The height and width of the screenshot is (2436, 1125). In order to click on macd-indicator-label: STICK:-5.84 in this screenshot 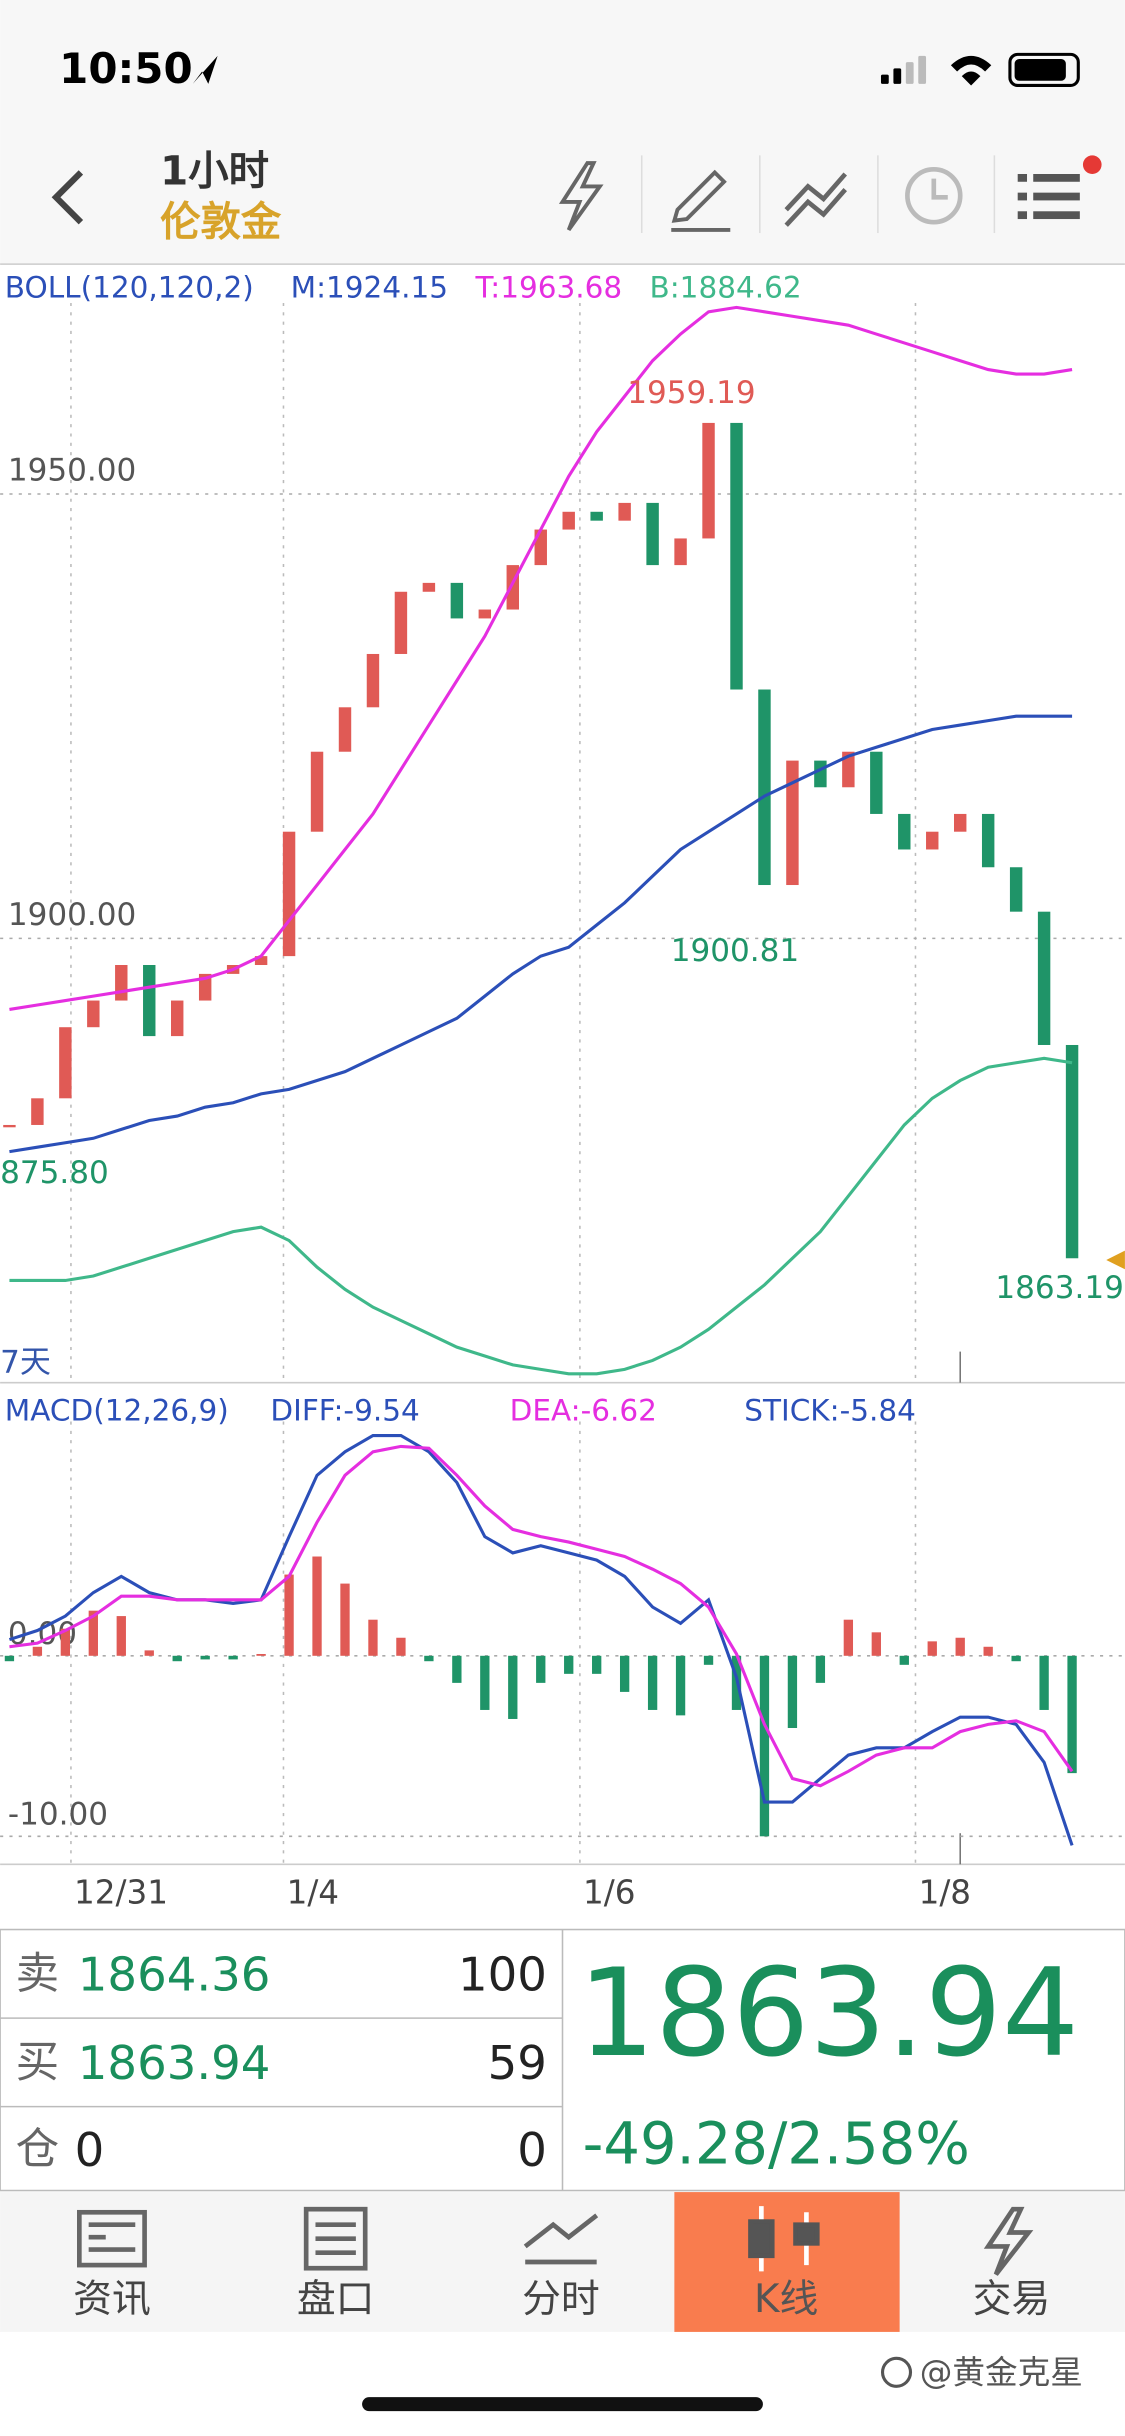, I will do `click(830, 1411)`.